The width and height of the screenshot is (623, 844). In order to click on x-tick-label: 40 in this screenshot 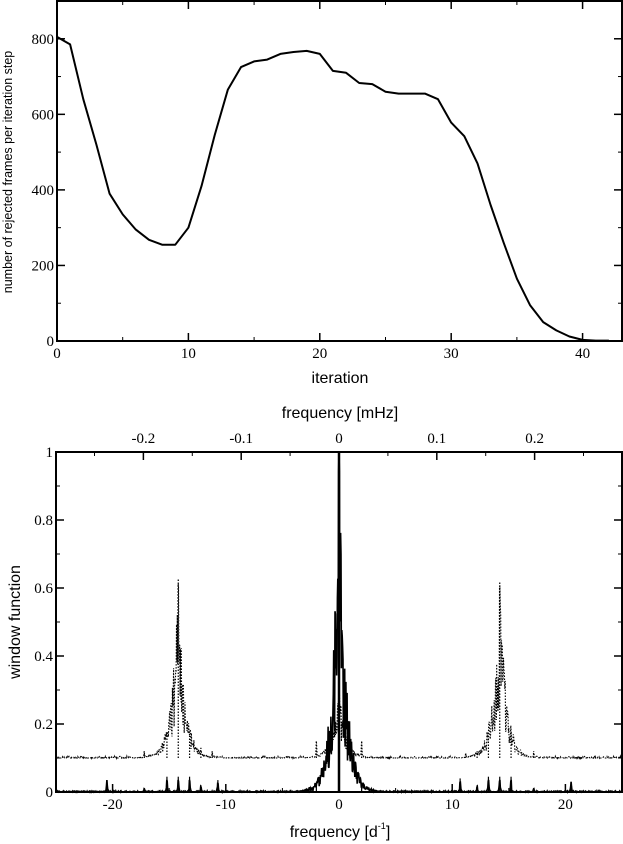, I will do `click(582, 354)`.